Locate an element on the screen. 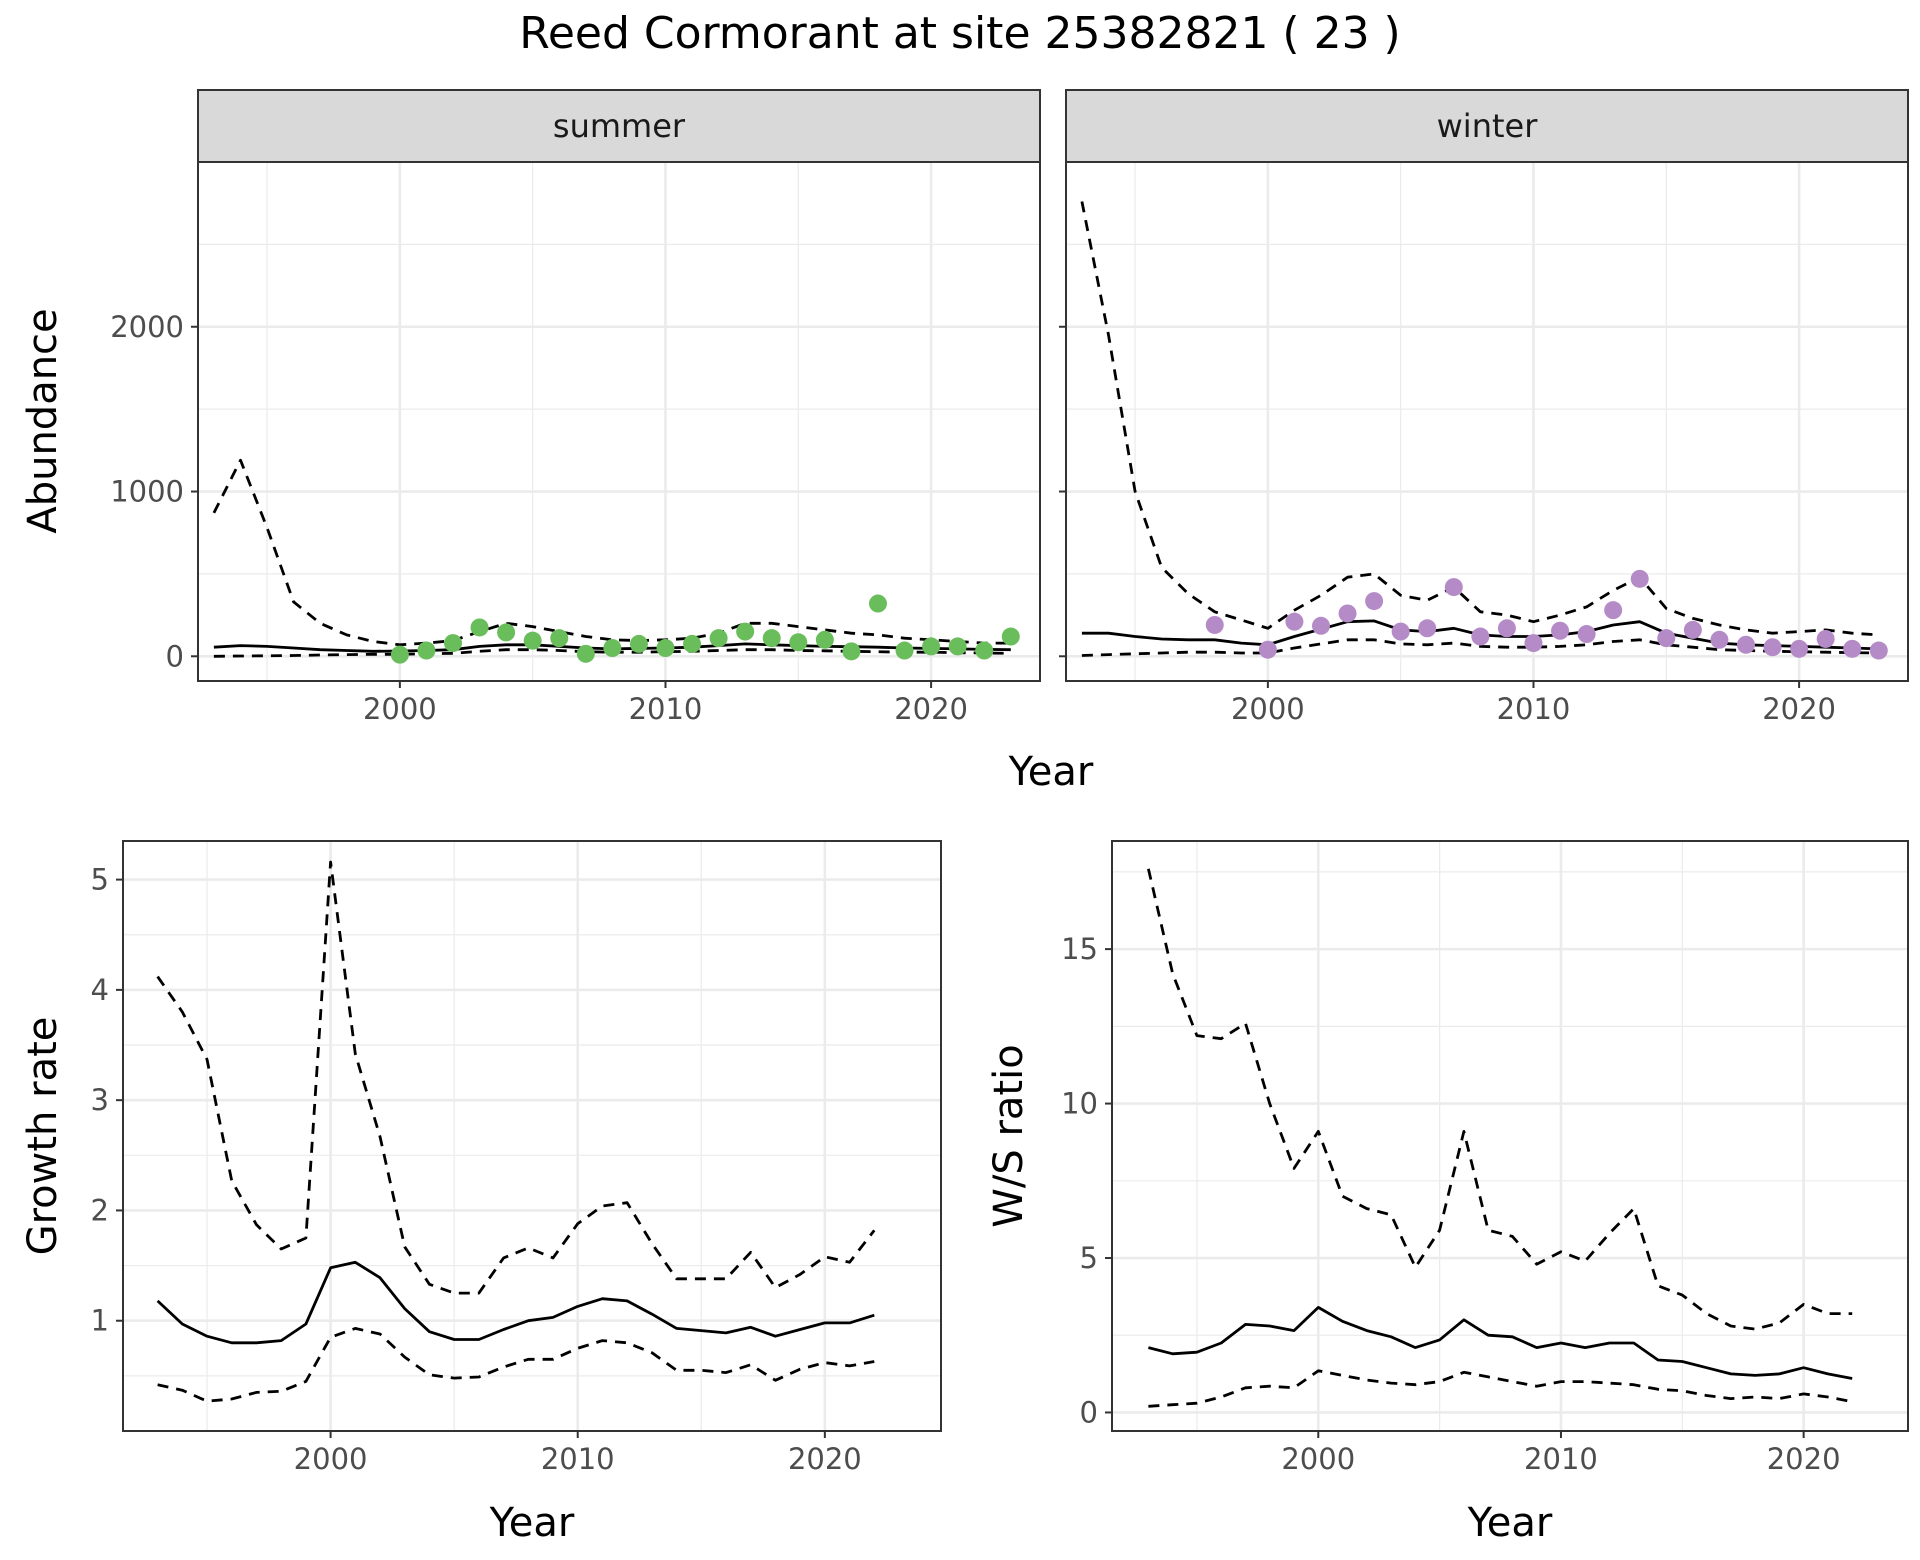 The image size is (1920, 1560). y-tick-label: 10 is located at coordinates (1079, 1104).